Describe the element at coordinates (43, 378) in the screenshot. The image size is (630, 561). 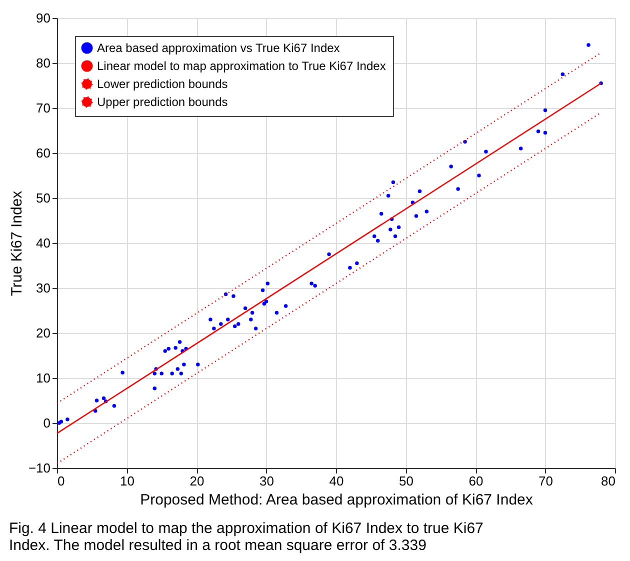
I see `y-tick-label: 10` at that location.